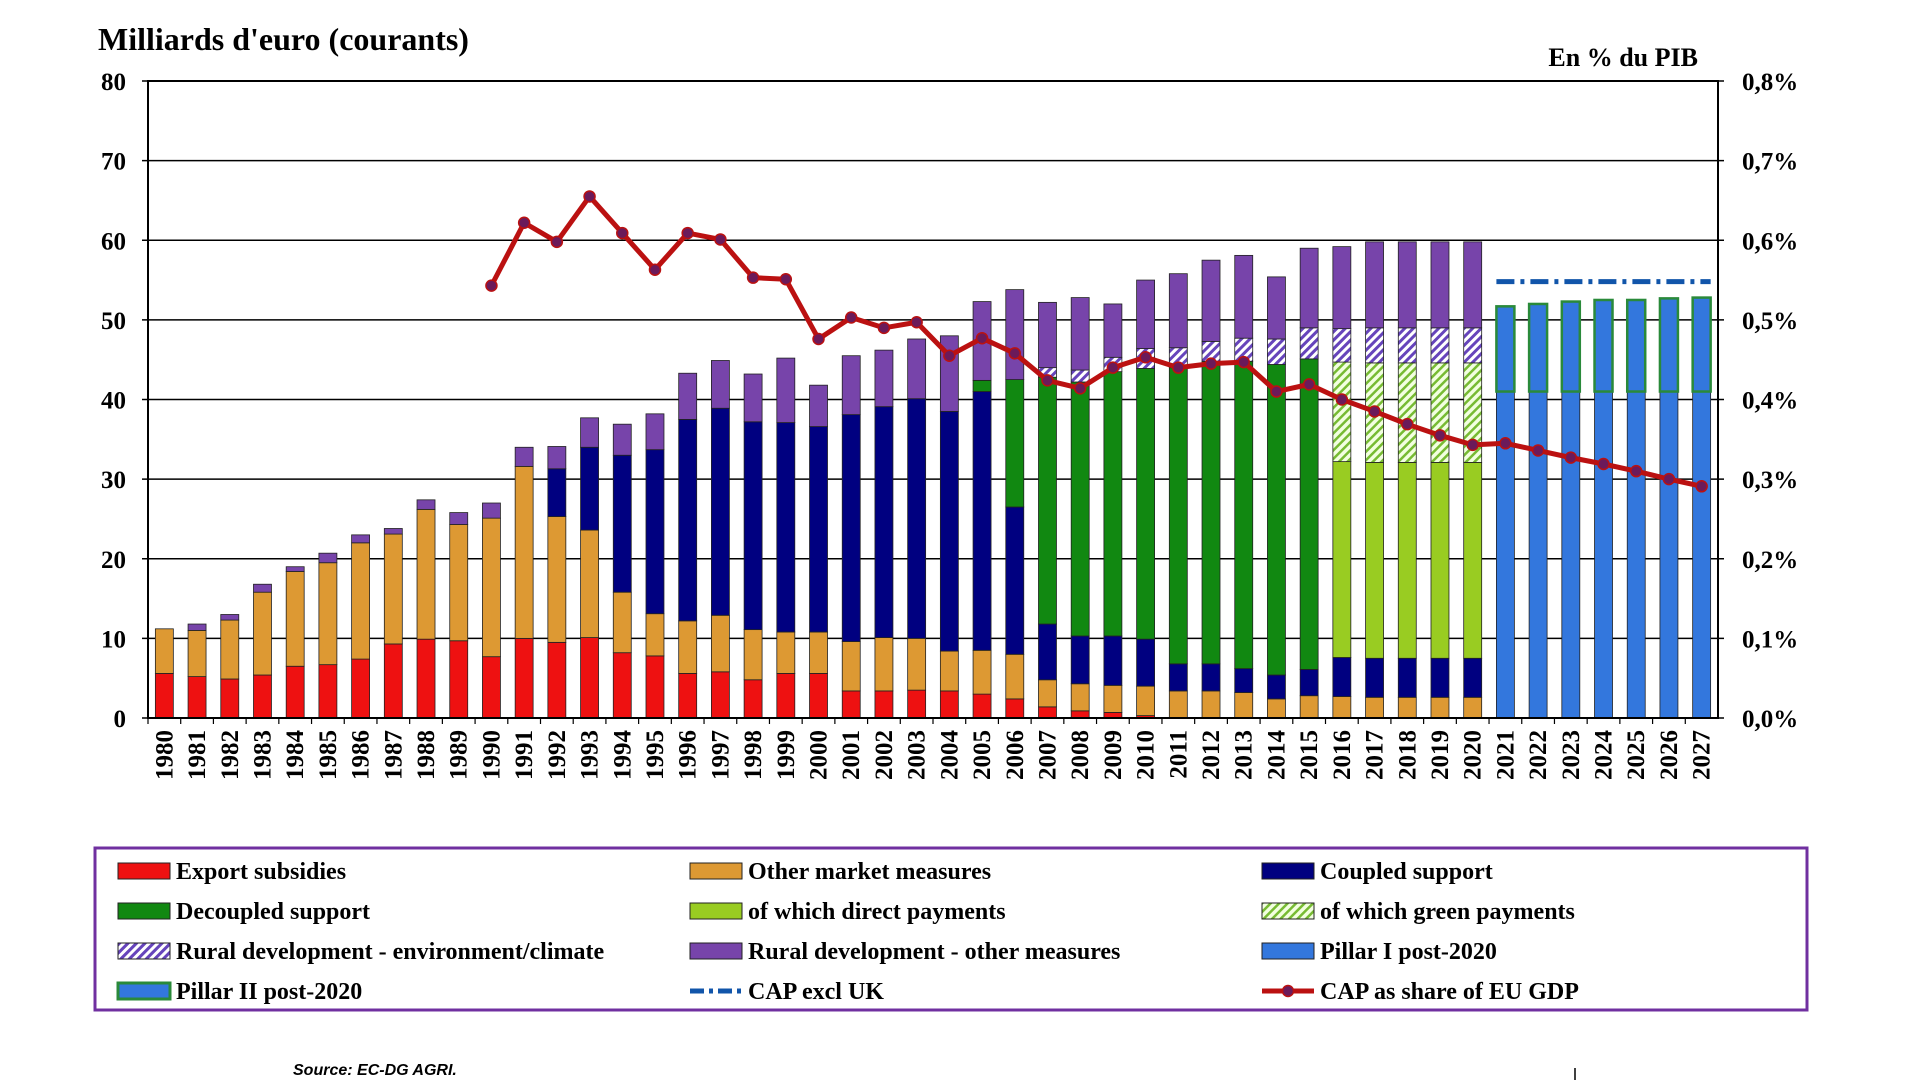 This screenshot has height=1080, width=1920. Describe the element at coordinates (283, 39) in the screenshot. I see `chart-title: Milliards d'euro (courants)` at that location.